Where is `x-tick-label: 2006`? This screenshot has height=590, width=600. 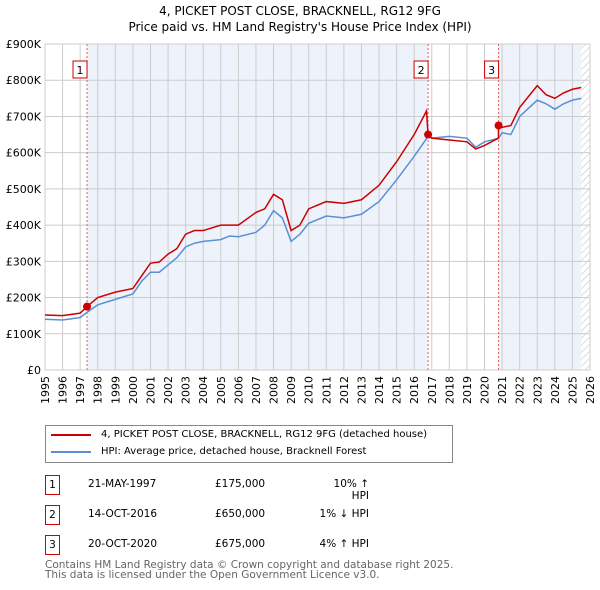 x-tick-label: 2006 is located at coordinates (238, 390).